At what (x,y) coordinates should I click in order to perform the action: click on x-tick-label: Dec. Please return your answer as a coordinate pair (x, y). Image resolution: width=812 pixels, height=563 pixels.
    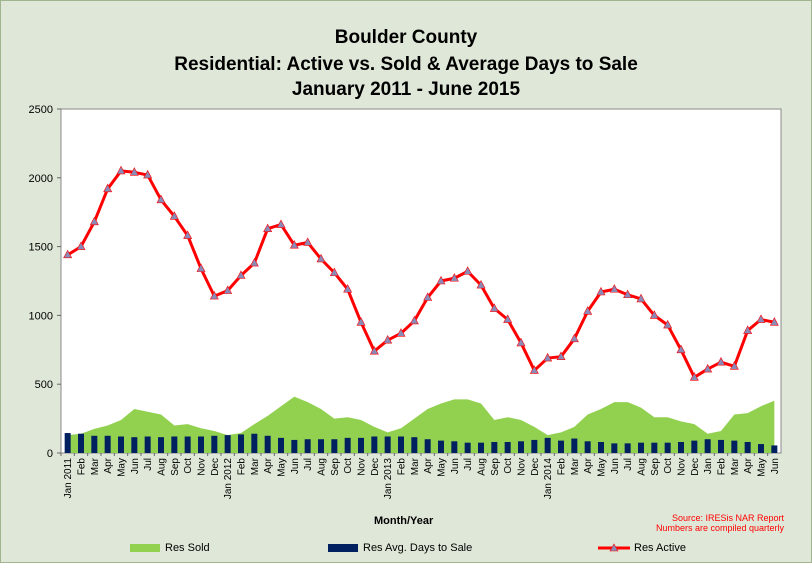
    Looking at the image, I should click on (695, 467).